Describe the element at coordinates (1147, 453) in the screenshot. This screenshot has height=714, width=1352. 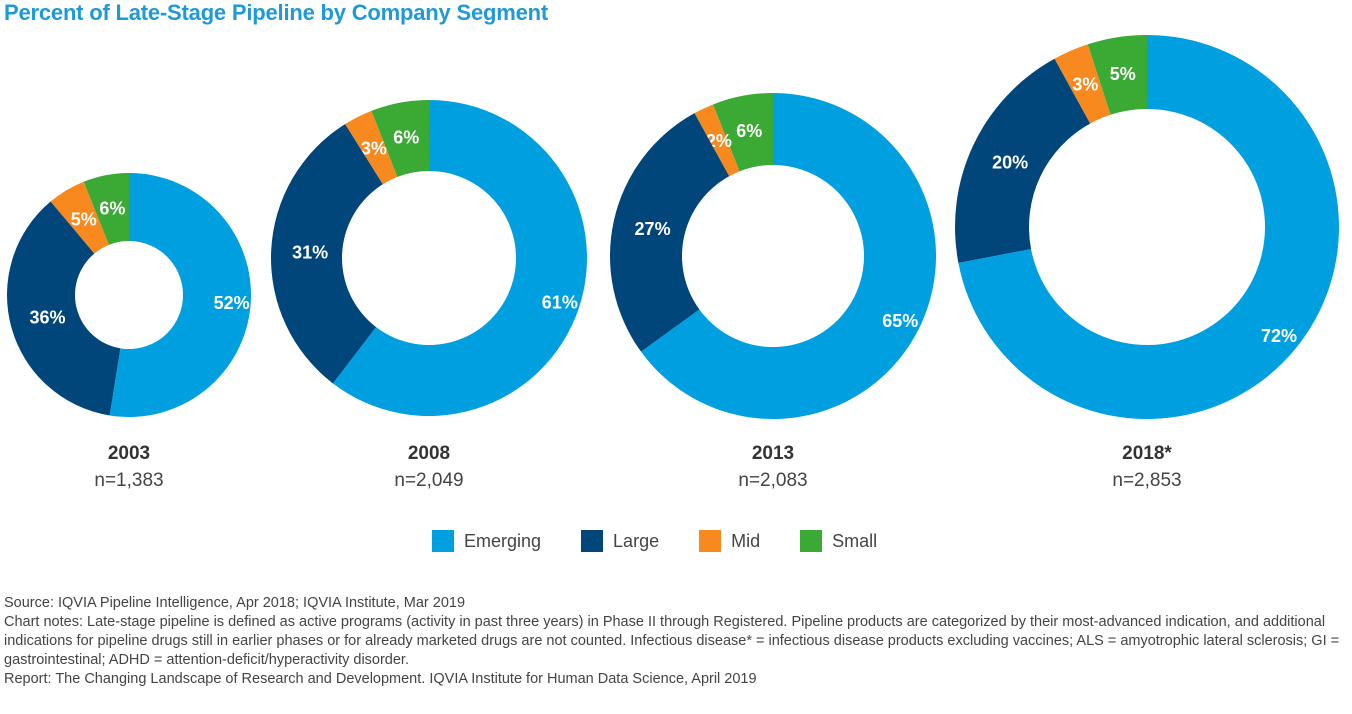
I see `year-label-2018: 2018*` at that location.